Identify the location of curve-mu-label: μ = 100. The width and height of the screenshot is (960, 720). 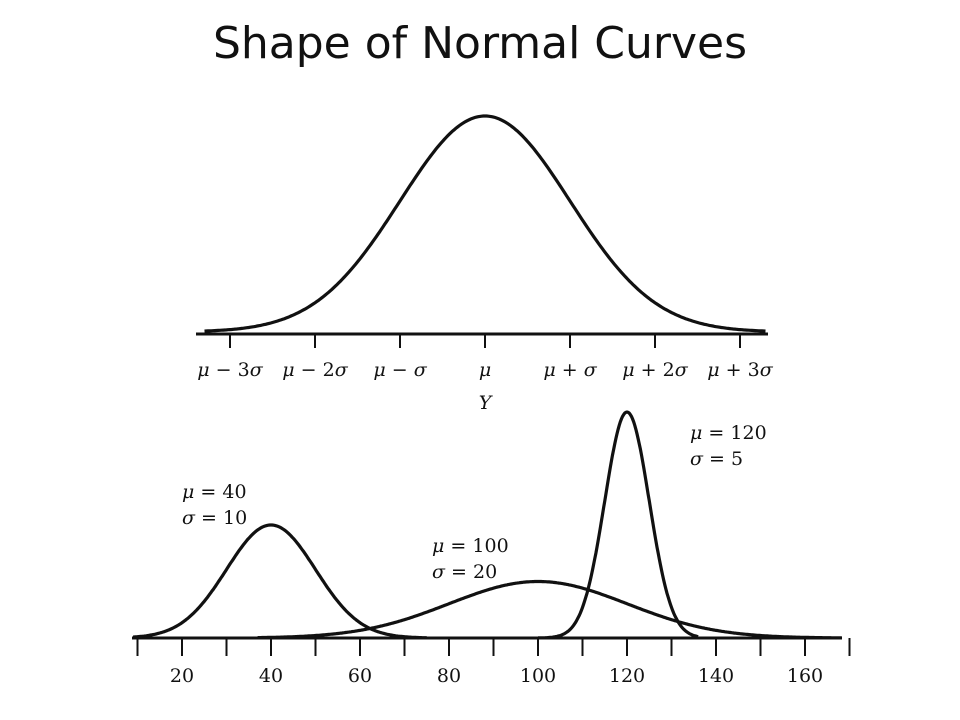
(470, 546).